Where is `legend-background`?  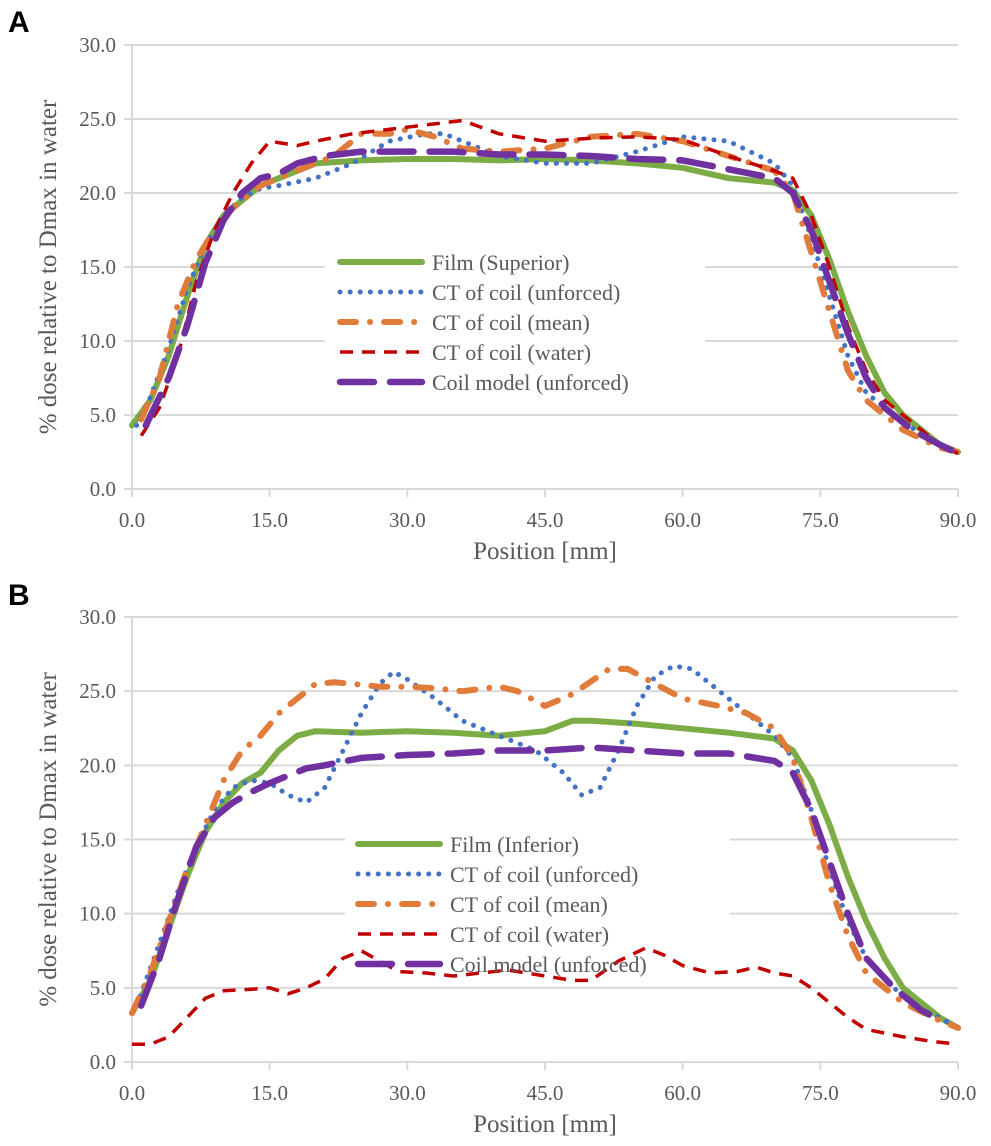
legend-background is located at coordinates (537, 888).